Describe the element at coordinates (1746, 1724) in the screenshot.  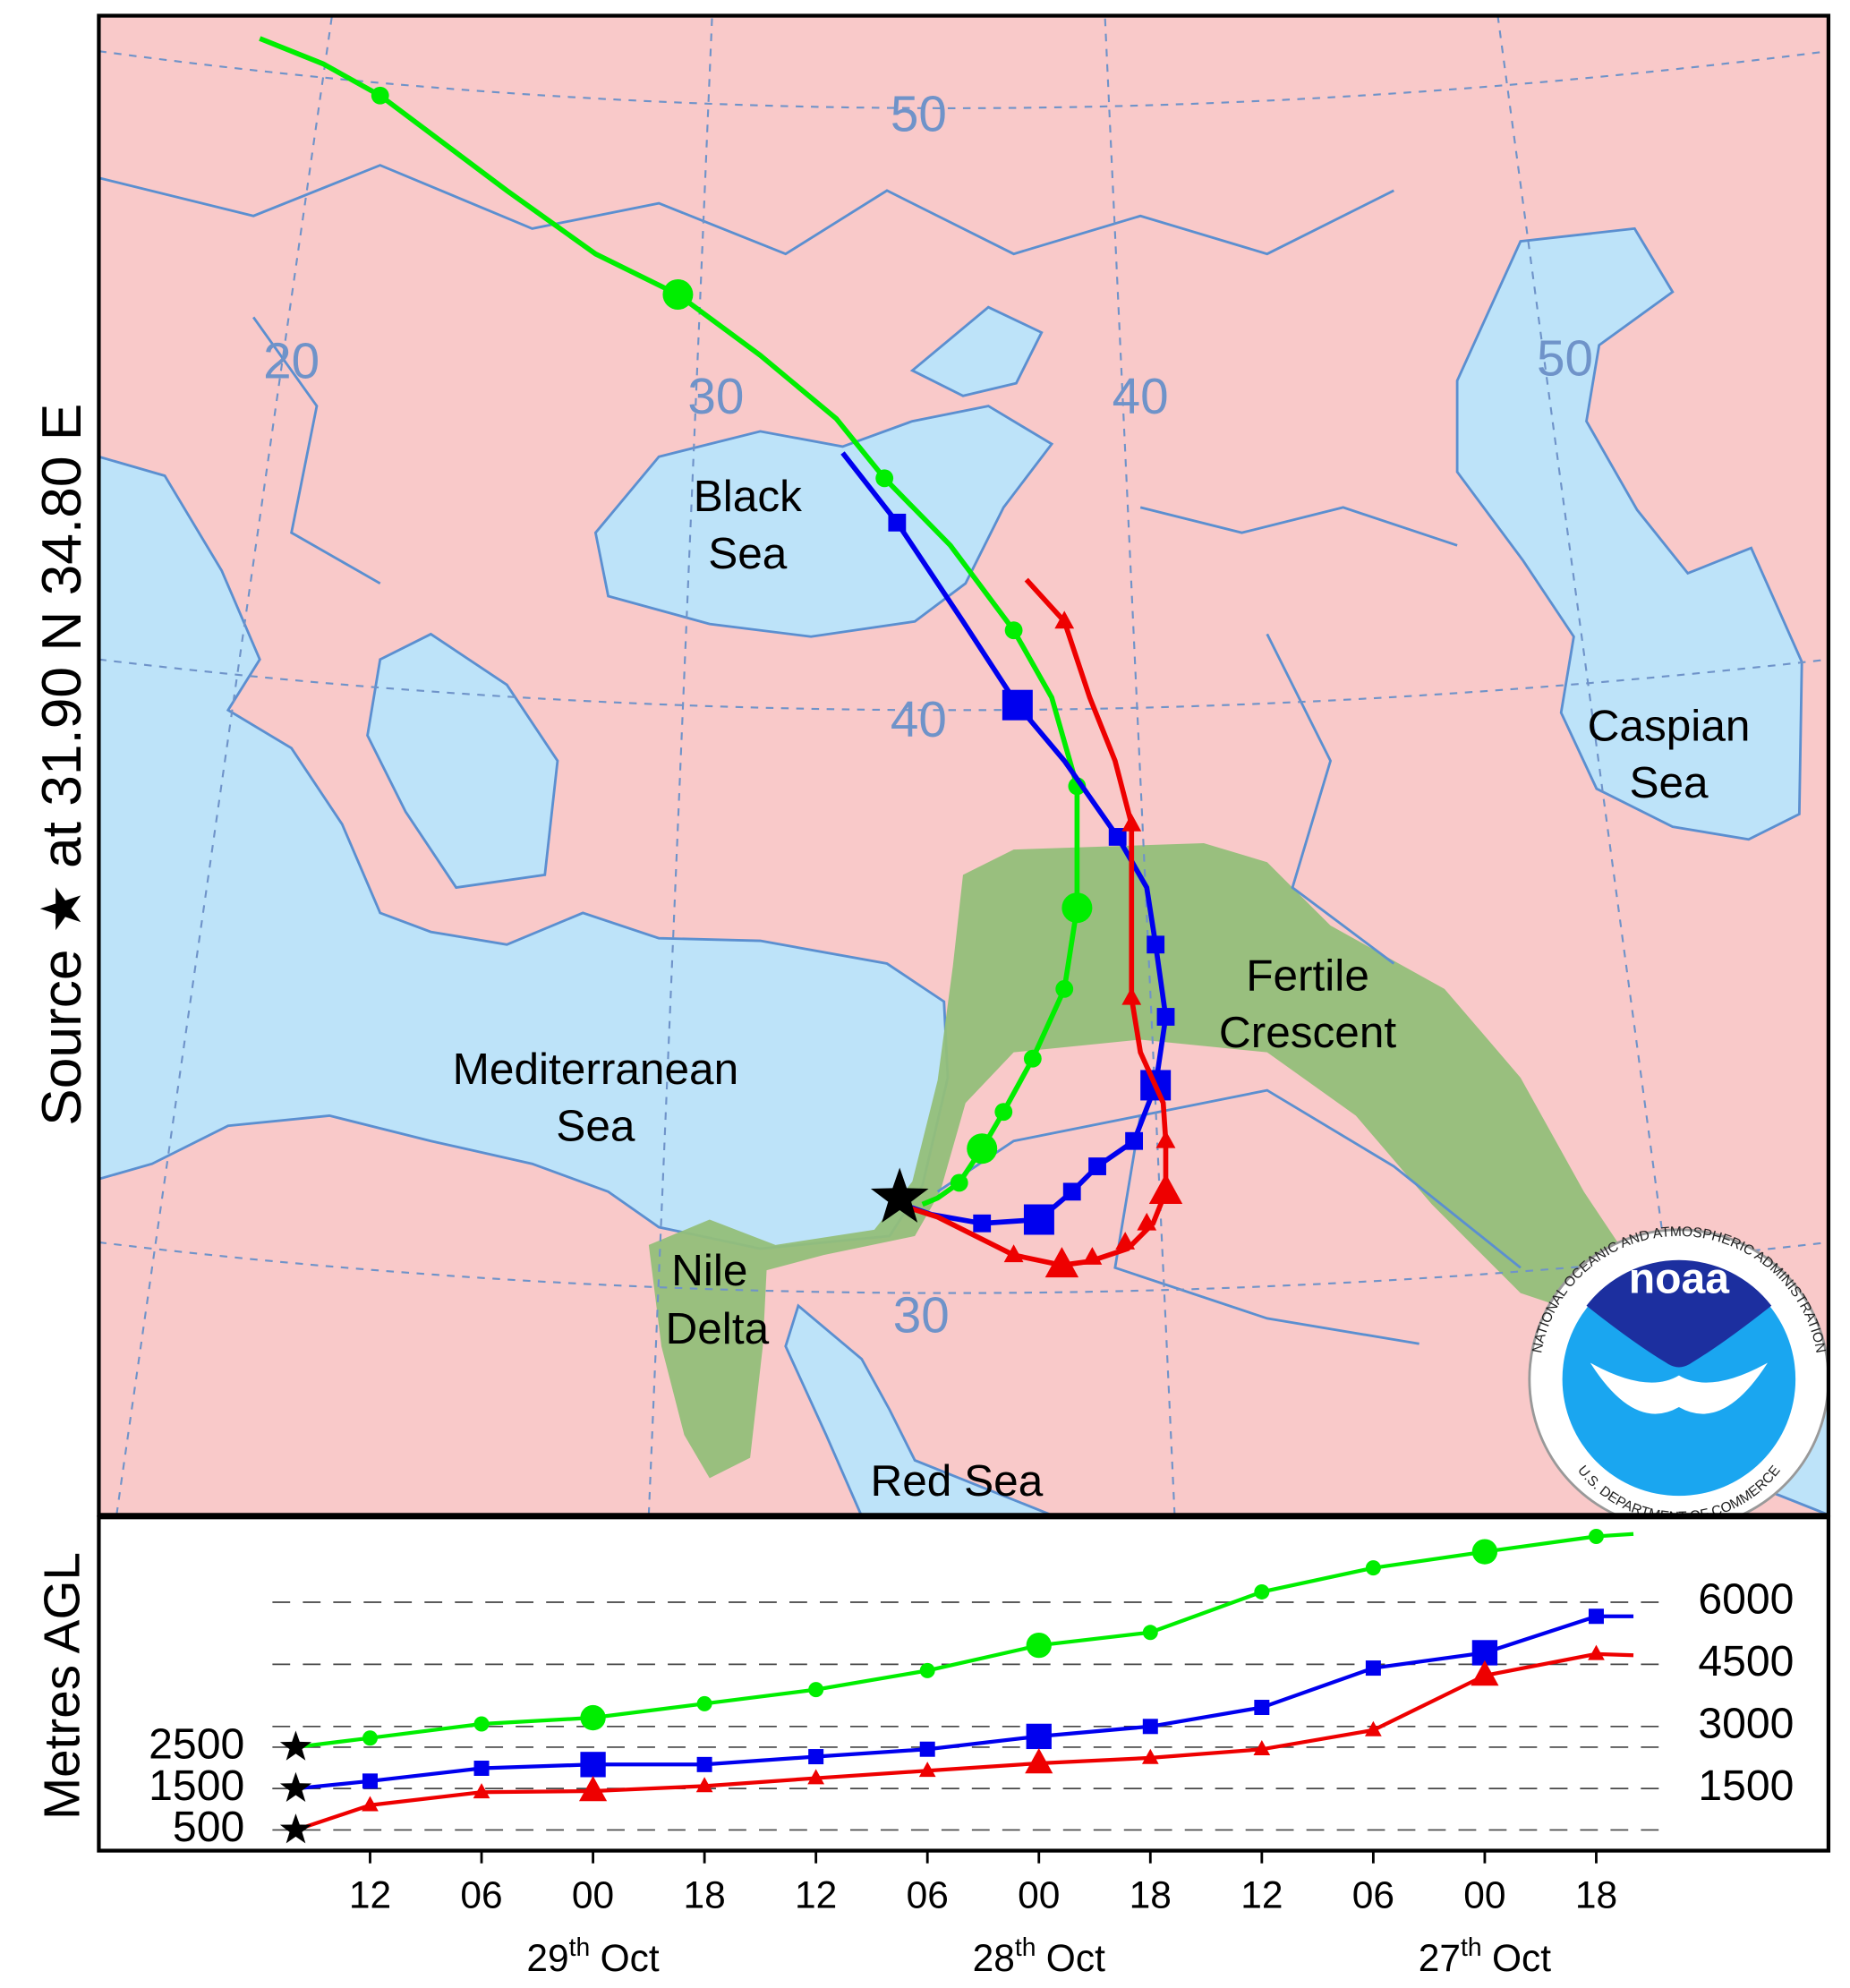
I see `y-tick-label: 3000` at that location.